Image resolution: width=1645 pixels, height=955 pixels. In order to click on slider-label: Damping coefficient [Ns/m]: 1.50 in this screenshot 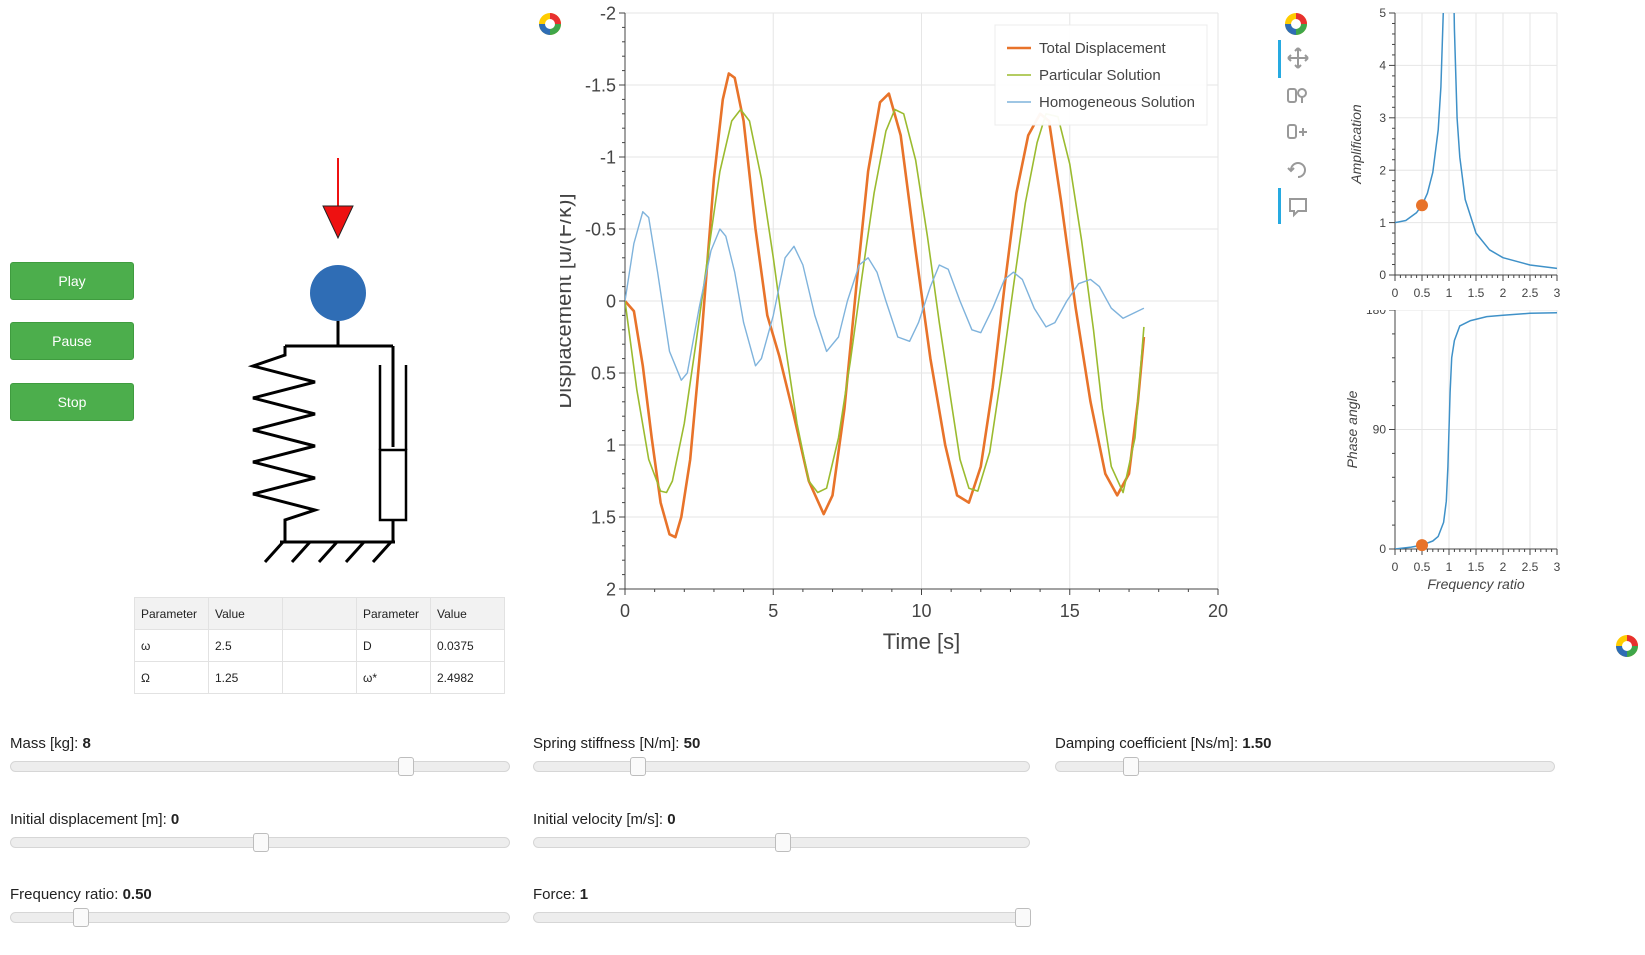, I will do `click(1163, 743)`.